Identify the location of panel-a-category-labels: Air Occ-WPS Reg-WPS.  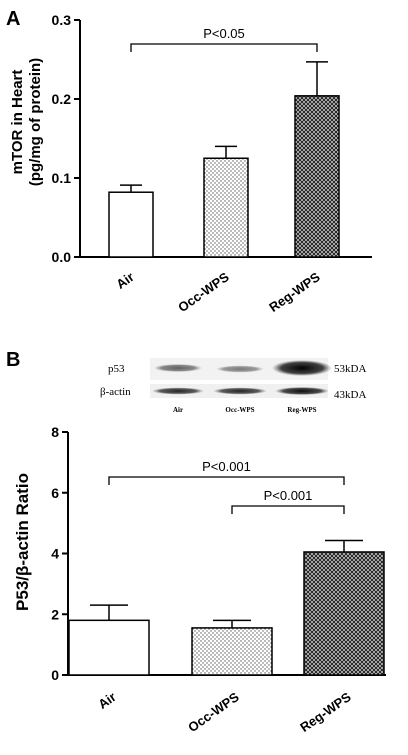
(218, 292).